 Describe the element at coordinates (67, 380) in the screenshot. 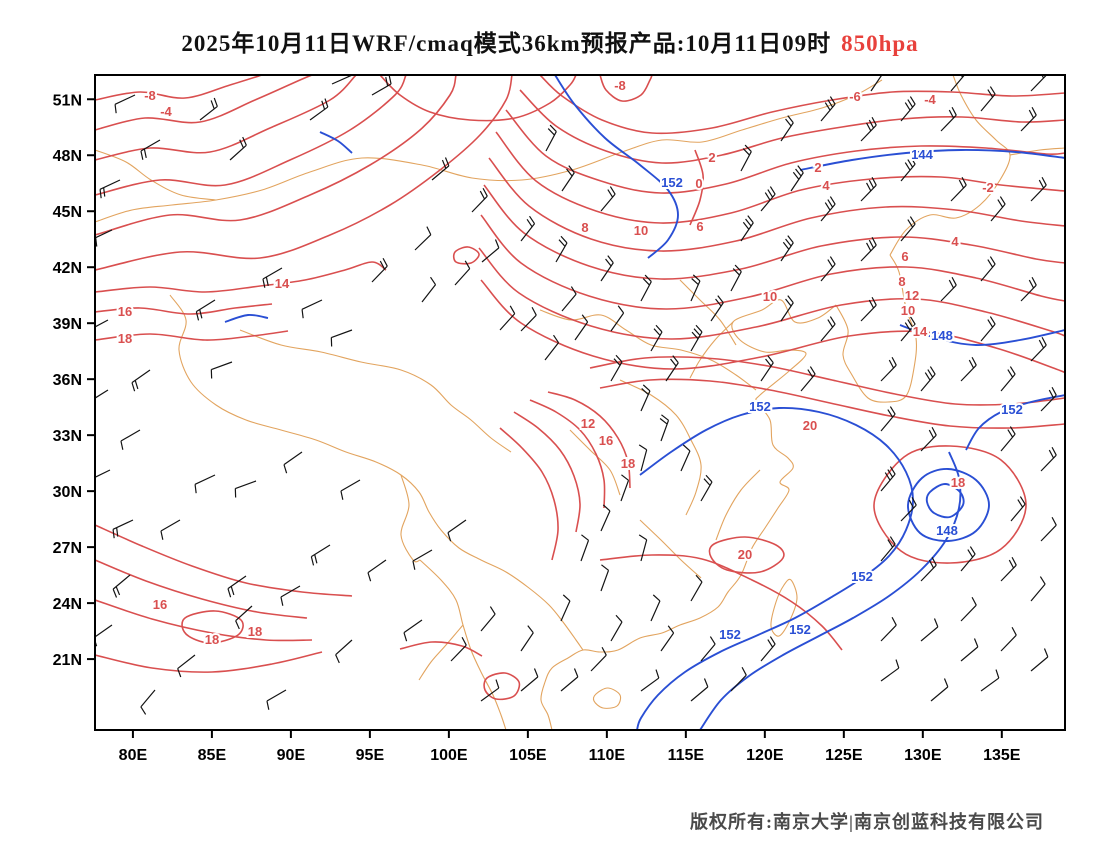

I see `lat-tick-label: 36N` at that location.